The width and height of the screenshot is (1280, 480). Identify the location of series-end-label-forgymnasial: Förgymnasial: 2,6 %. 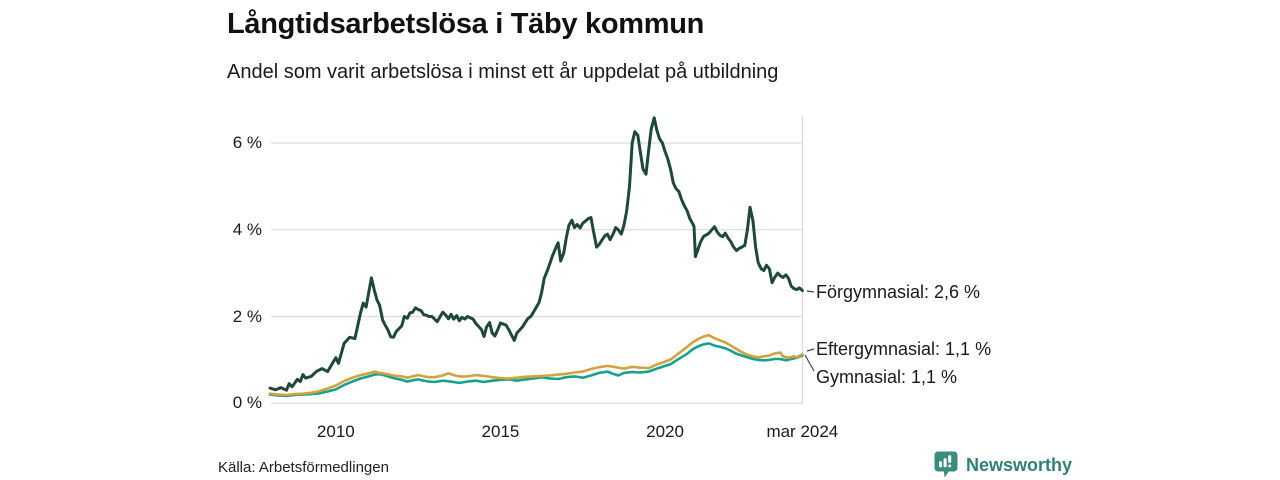
(898, 292).